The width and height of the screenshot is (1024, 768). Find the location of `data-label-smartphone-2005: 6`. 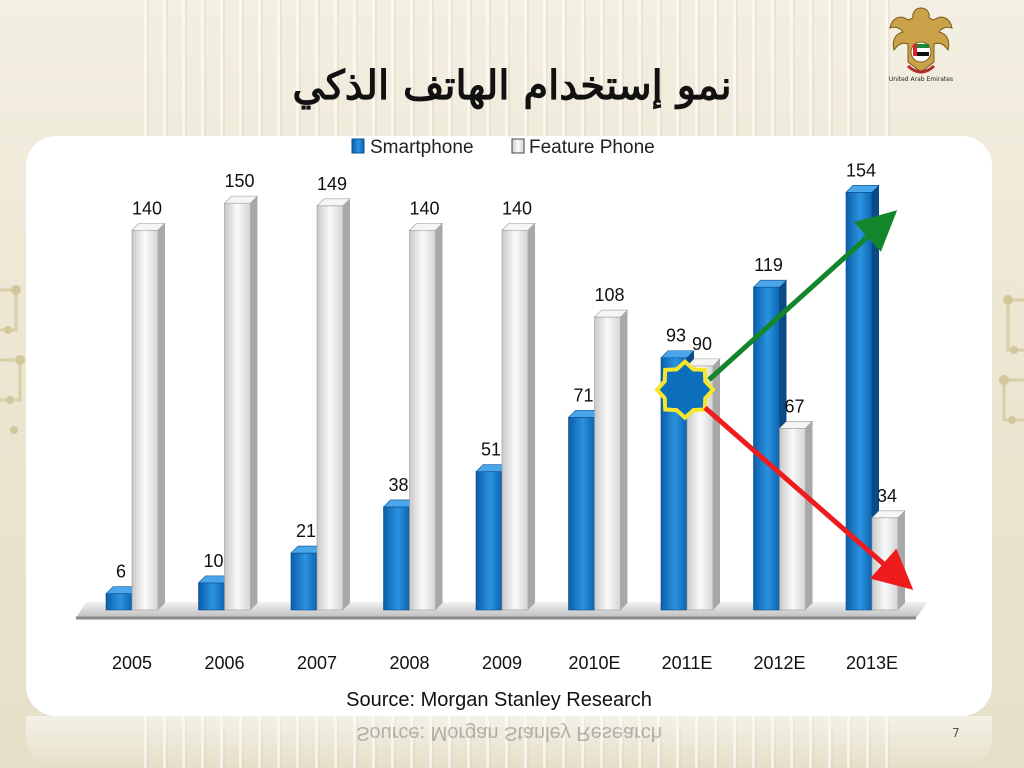

data-label-smartphone-2005: 6 is located at coordinates (121, 572).